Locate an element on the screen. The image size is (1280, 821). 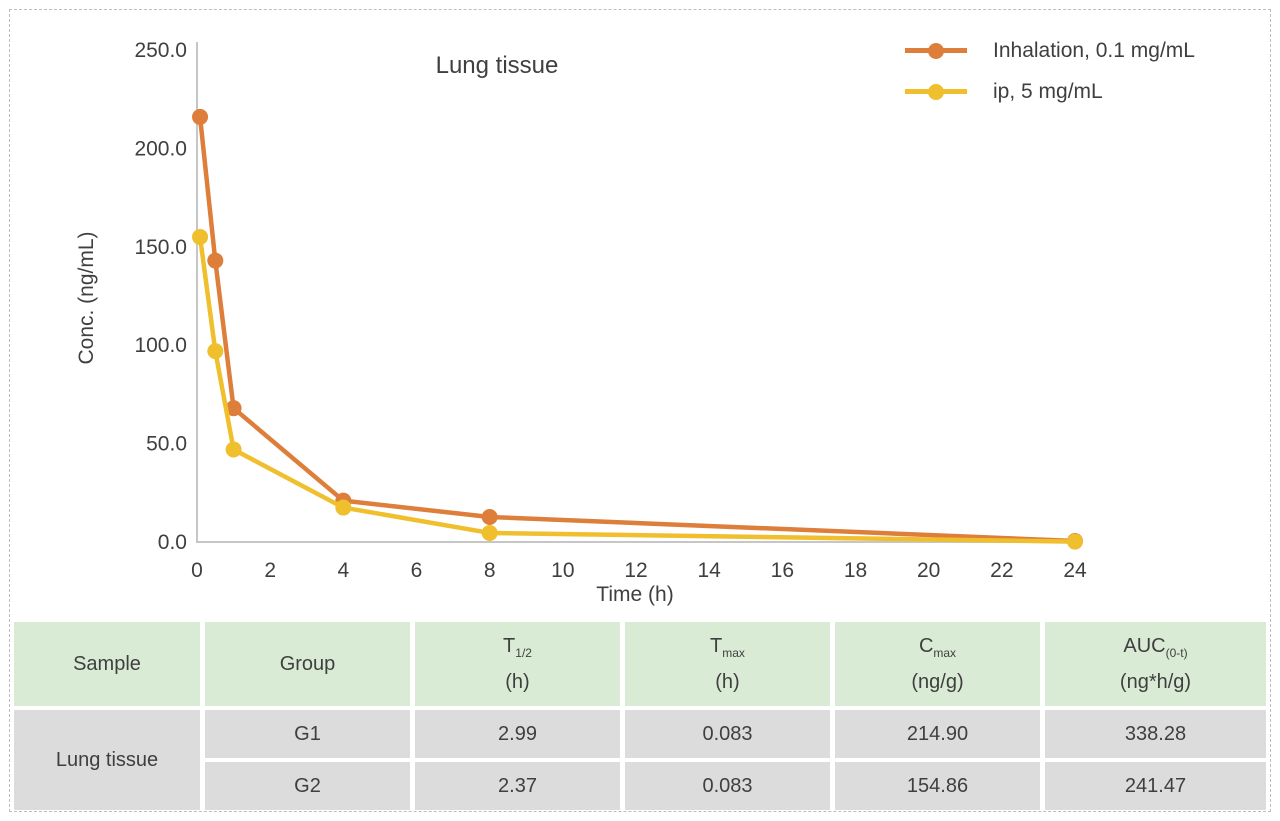
header-text: Group is located at coordinates (307, 663).